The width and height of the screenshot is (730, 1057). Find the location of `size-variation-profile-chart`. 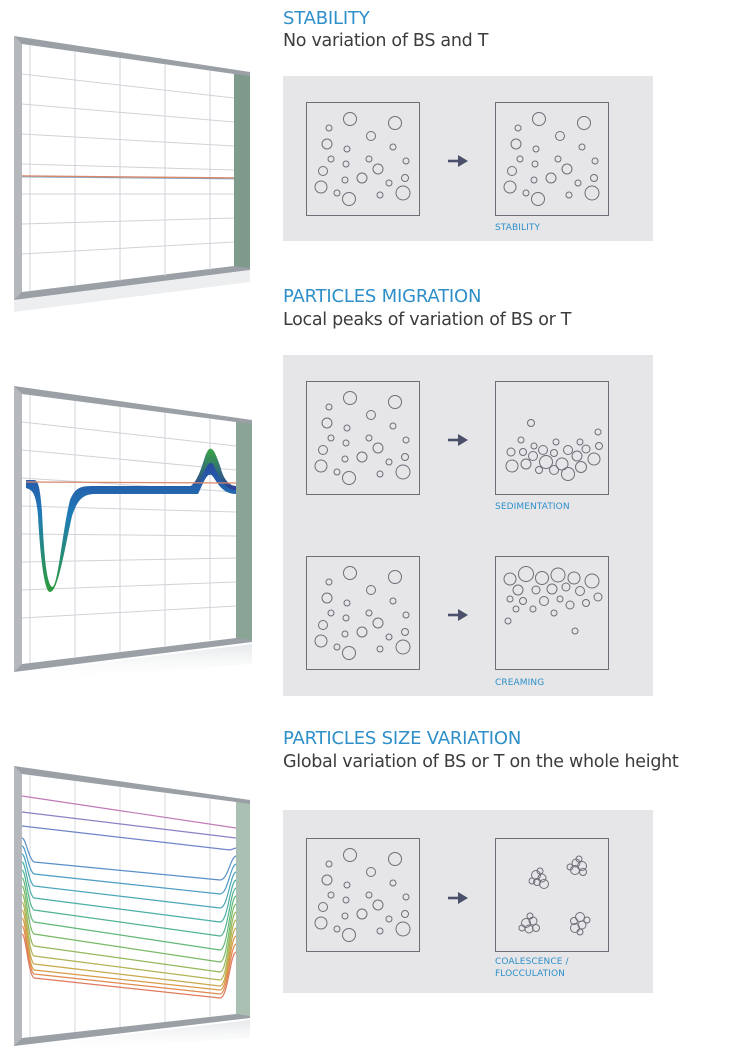

size-variation-profile-chart is located at coordinates (131, 907).